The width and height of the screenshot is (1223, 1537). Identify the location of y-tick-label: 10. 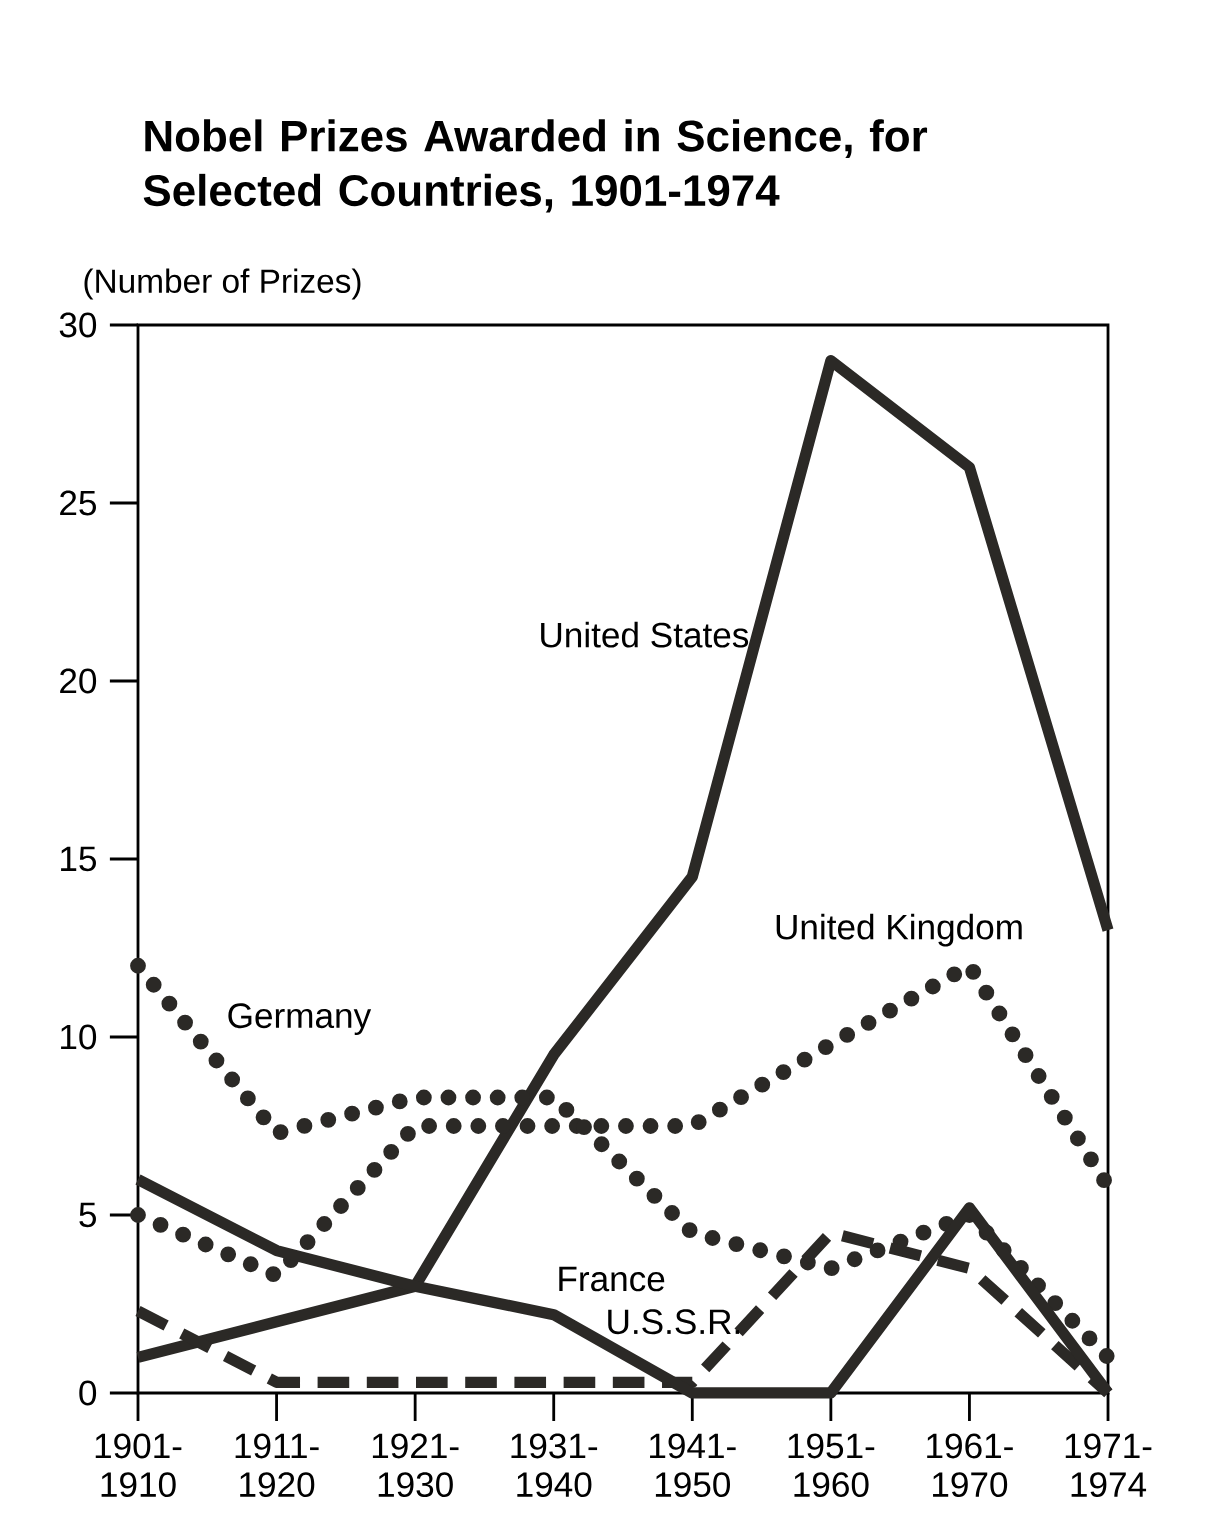
(79, 1037).